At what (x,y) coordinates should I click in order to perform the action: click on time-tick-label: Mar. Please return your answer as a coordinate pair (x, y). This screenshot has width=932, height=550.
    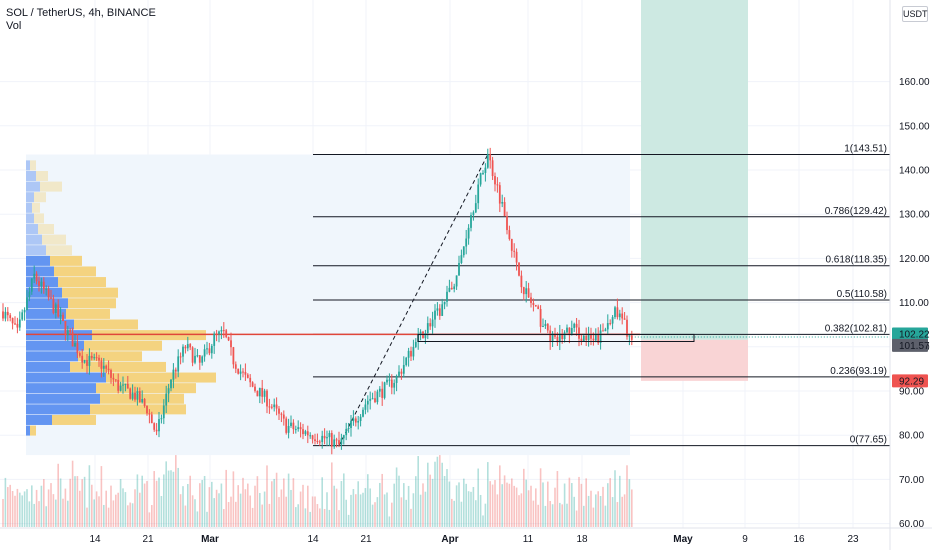
    Looking at the image, I should click on (210, 539).